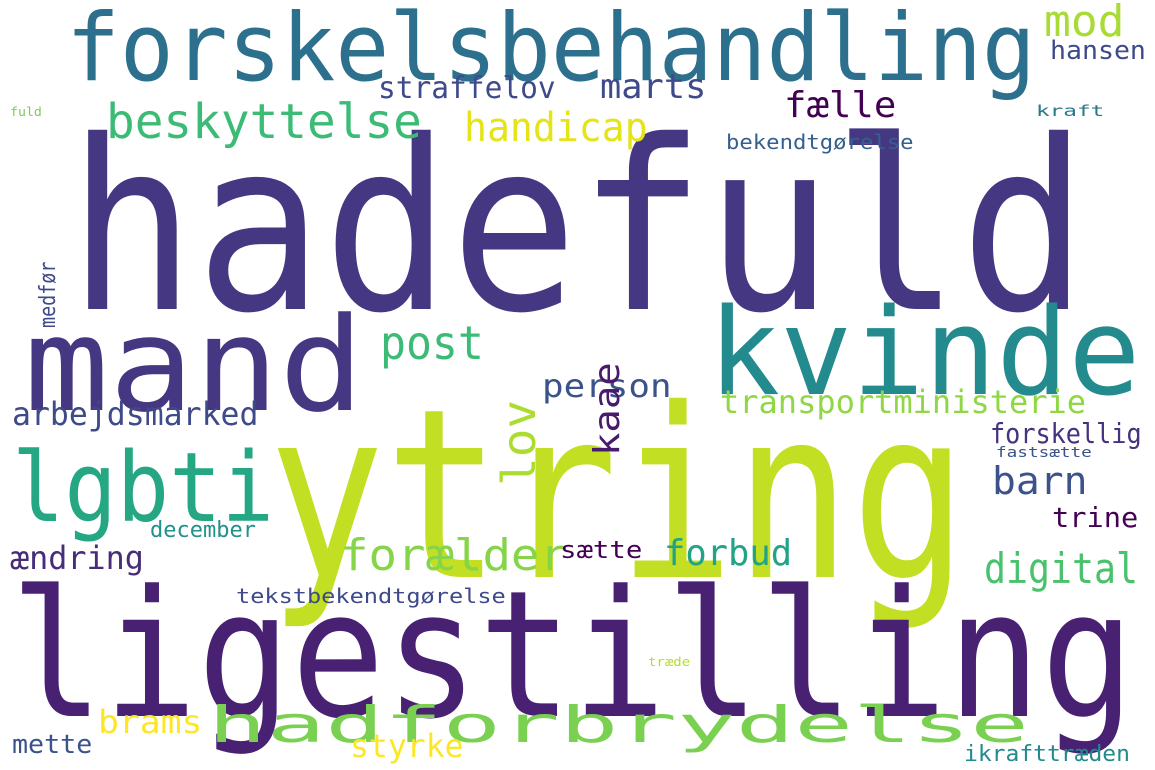  What do you see at coordinates (1047, 754) in the screenshot?
I see `word-ikrafttraeden: ikrafttræden` at bounding box center [1047, 754].